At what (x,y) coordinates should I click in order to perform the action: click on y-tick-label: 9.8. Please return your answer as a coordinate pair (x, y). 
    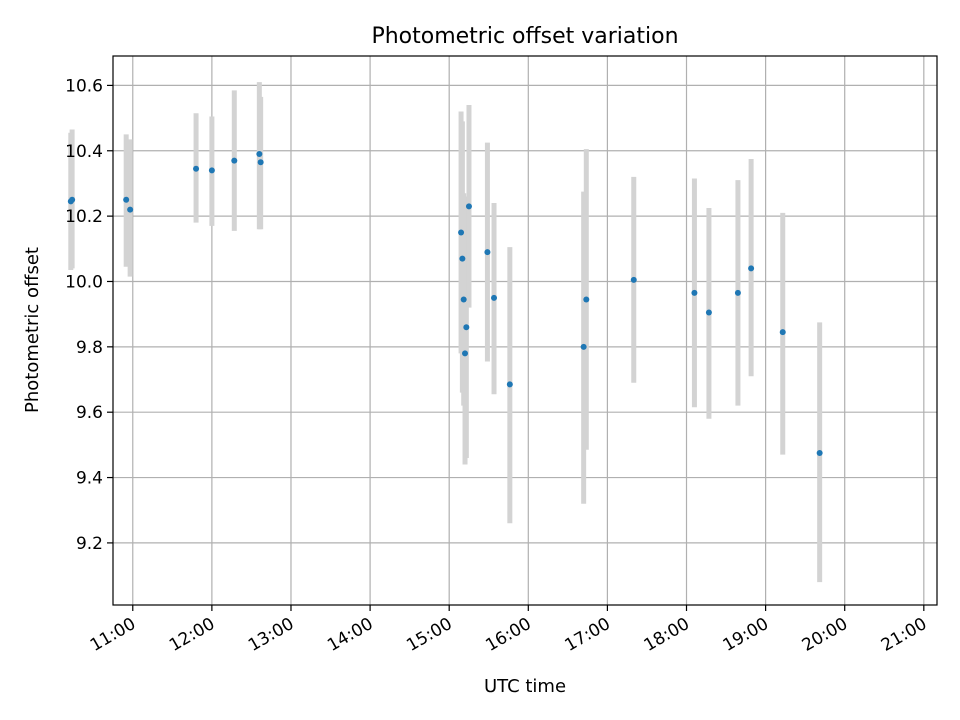
    Looking at the image, I should click on (89, 348).